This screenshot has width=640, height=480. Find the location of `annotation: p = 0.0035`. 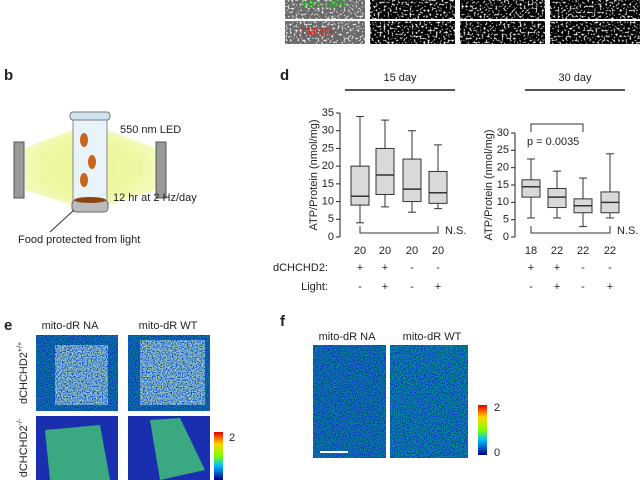

annotation: p = 0.0035 is located at coordinates (553, 142).